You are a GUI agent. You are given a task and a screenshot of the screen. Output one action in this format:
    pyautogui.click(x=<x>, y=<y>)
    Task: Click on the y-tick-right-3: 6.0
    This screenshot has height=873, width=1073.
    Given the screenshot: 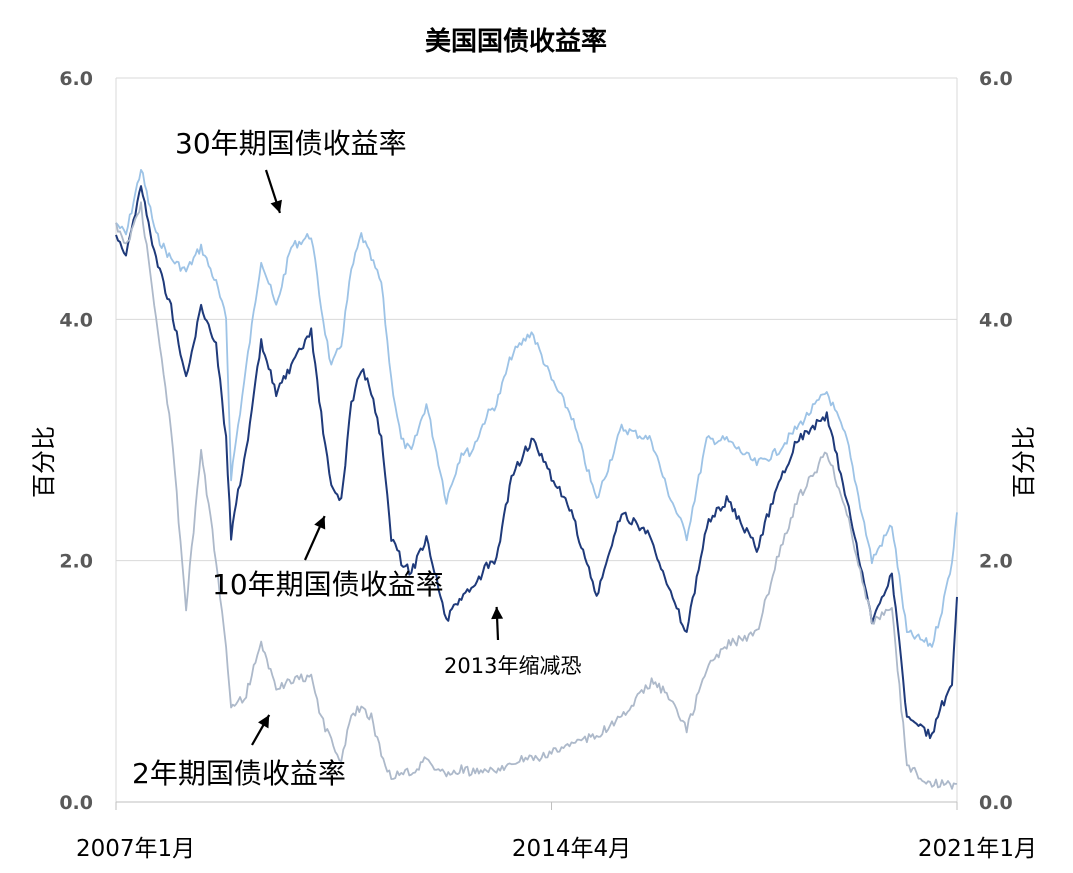 What is the action you would take?
    pyautogui.click(x=996, y=79)
    